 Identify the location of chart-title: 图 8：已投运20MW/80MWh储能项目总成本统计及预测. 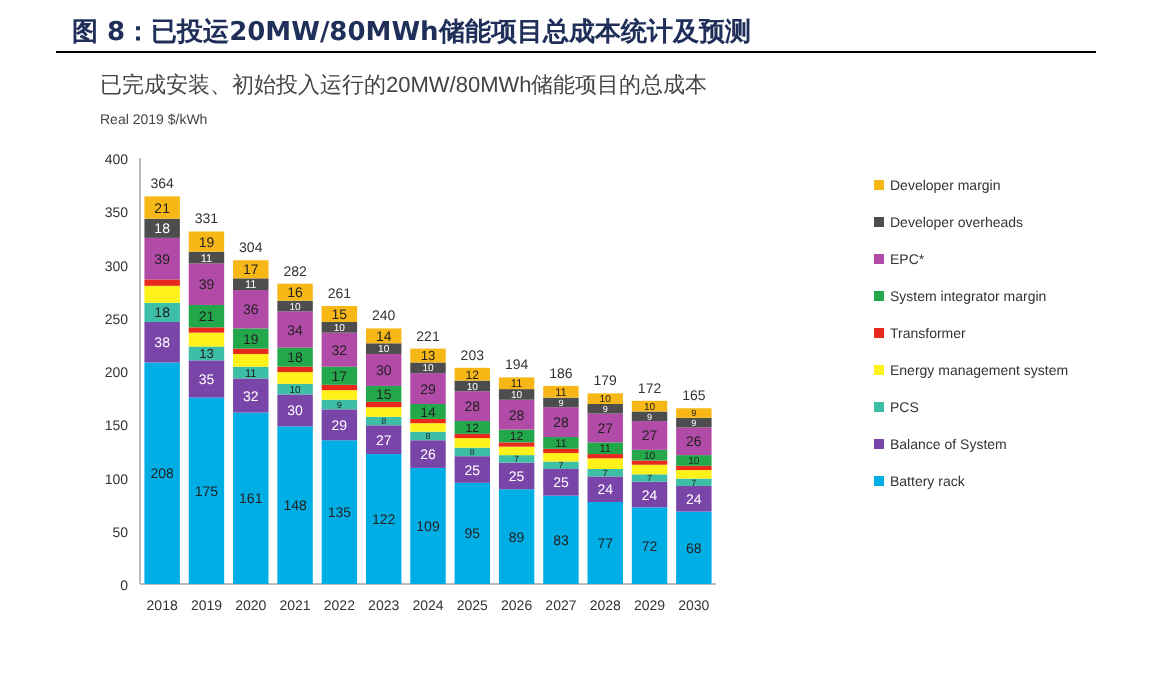
(411, 32).